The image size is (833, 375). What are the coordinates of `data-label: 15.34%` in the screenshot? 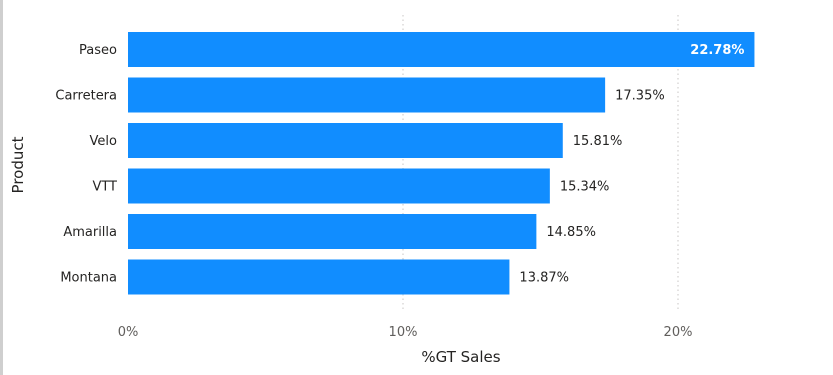 It's located at (585, 187).